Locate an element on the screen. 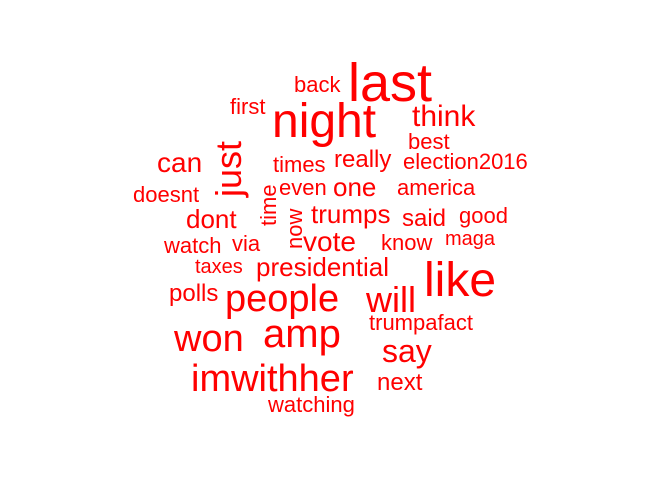  word-america: america is located at coordinates (436, 187).